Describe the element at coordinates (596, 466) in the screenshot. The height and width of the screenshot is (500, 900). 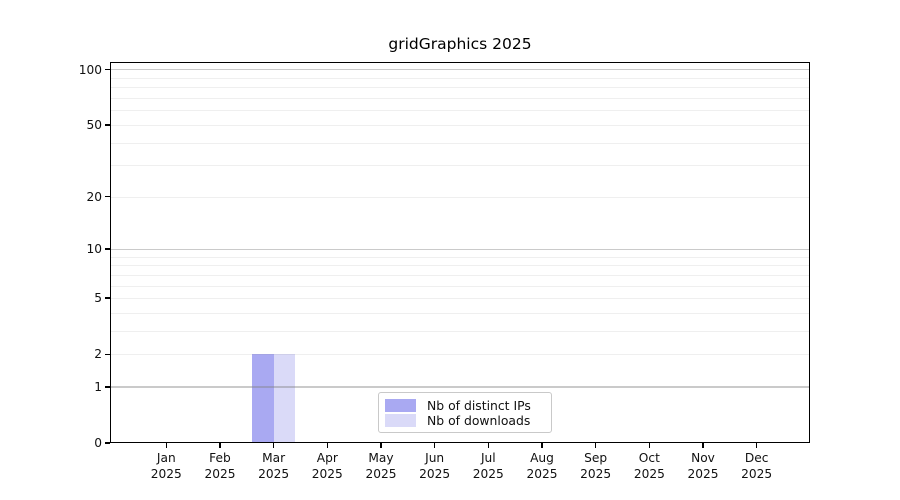
I see `x-tick-label: Sep 2025` at that location.